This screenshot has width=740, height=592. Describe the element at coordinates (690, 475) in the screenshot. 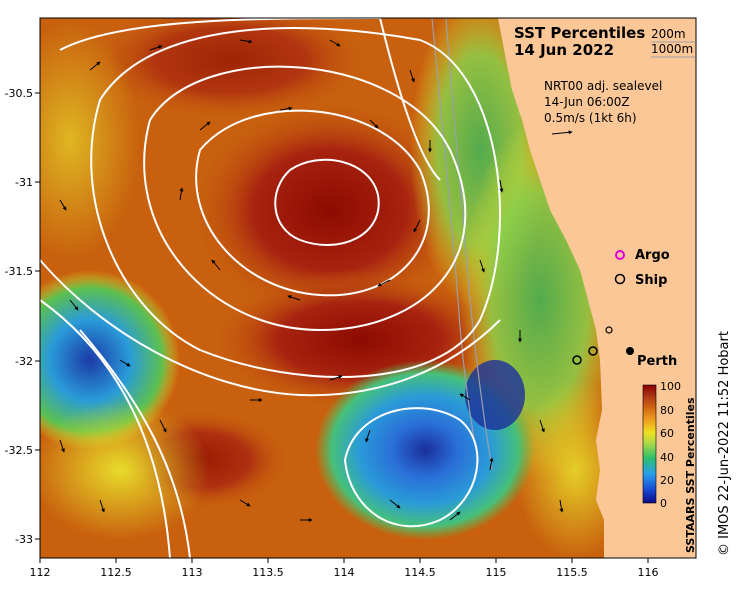

I see `colorbar-label: SSTAARS SST Percentiles` at that location.